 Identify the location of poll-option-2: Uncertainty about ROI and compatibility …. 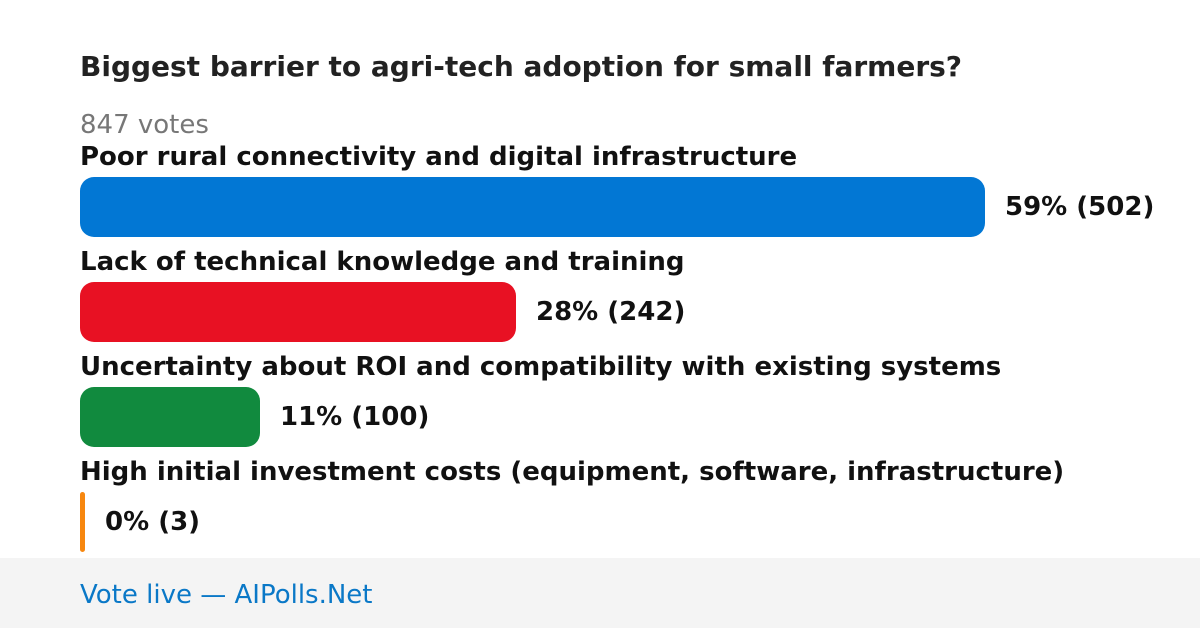
(630, 402).